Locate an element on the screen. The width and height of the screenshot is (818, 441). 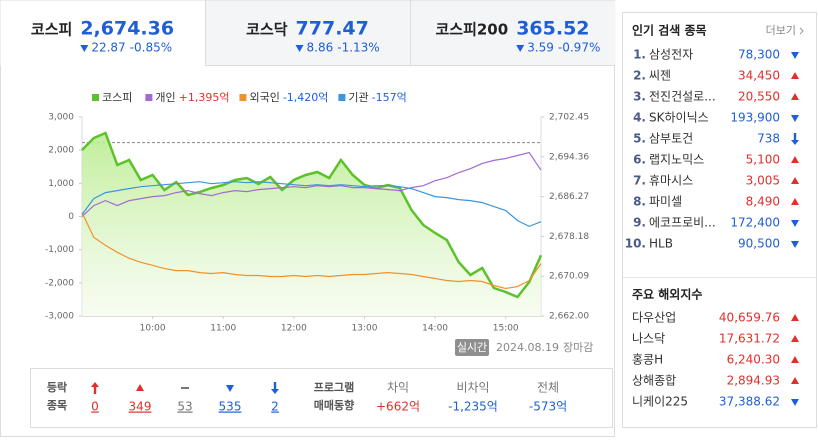
stock-name: 씨젠 is located at coordinates (660, 76).